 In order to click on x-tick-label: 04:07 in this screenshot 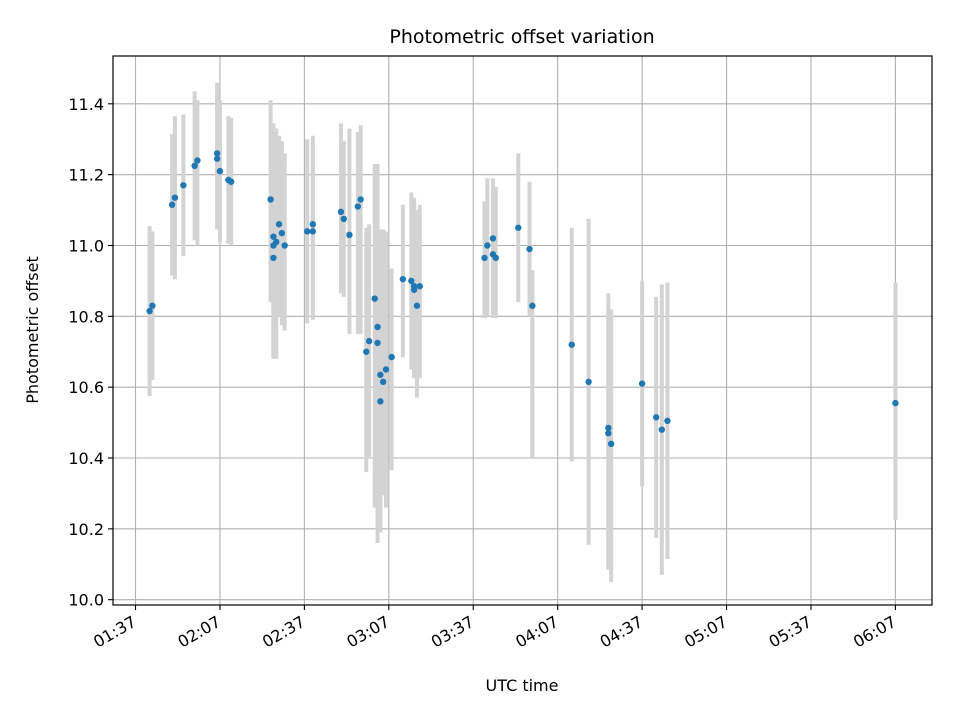, I will do `click(536, 632)`.